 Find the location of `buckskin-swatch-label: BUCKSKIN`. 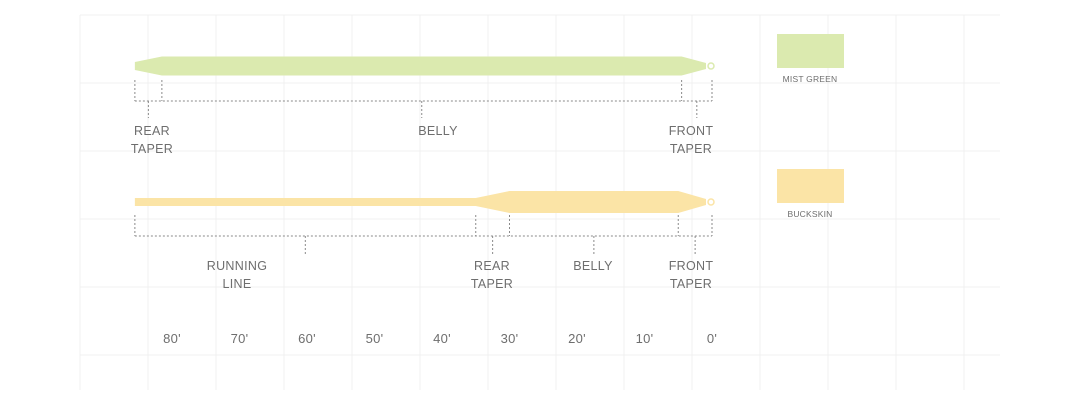

buckskin-swatch-label: BUCKSKIN is located at coordinates (810, 214).